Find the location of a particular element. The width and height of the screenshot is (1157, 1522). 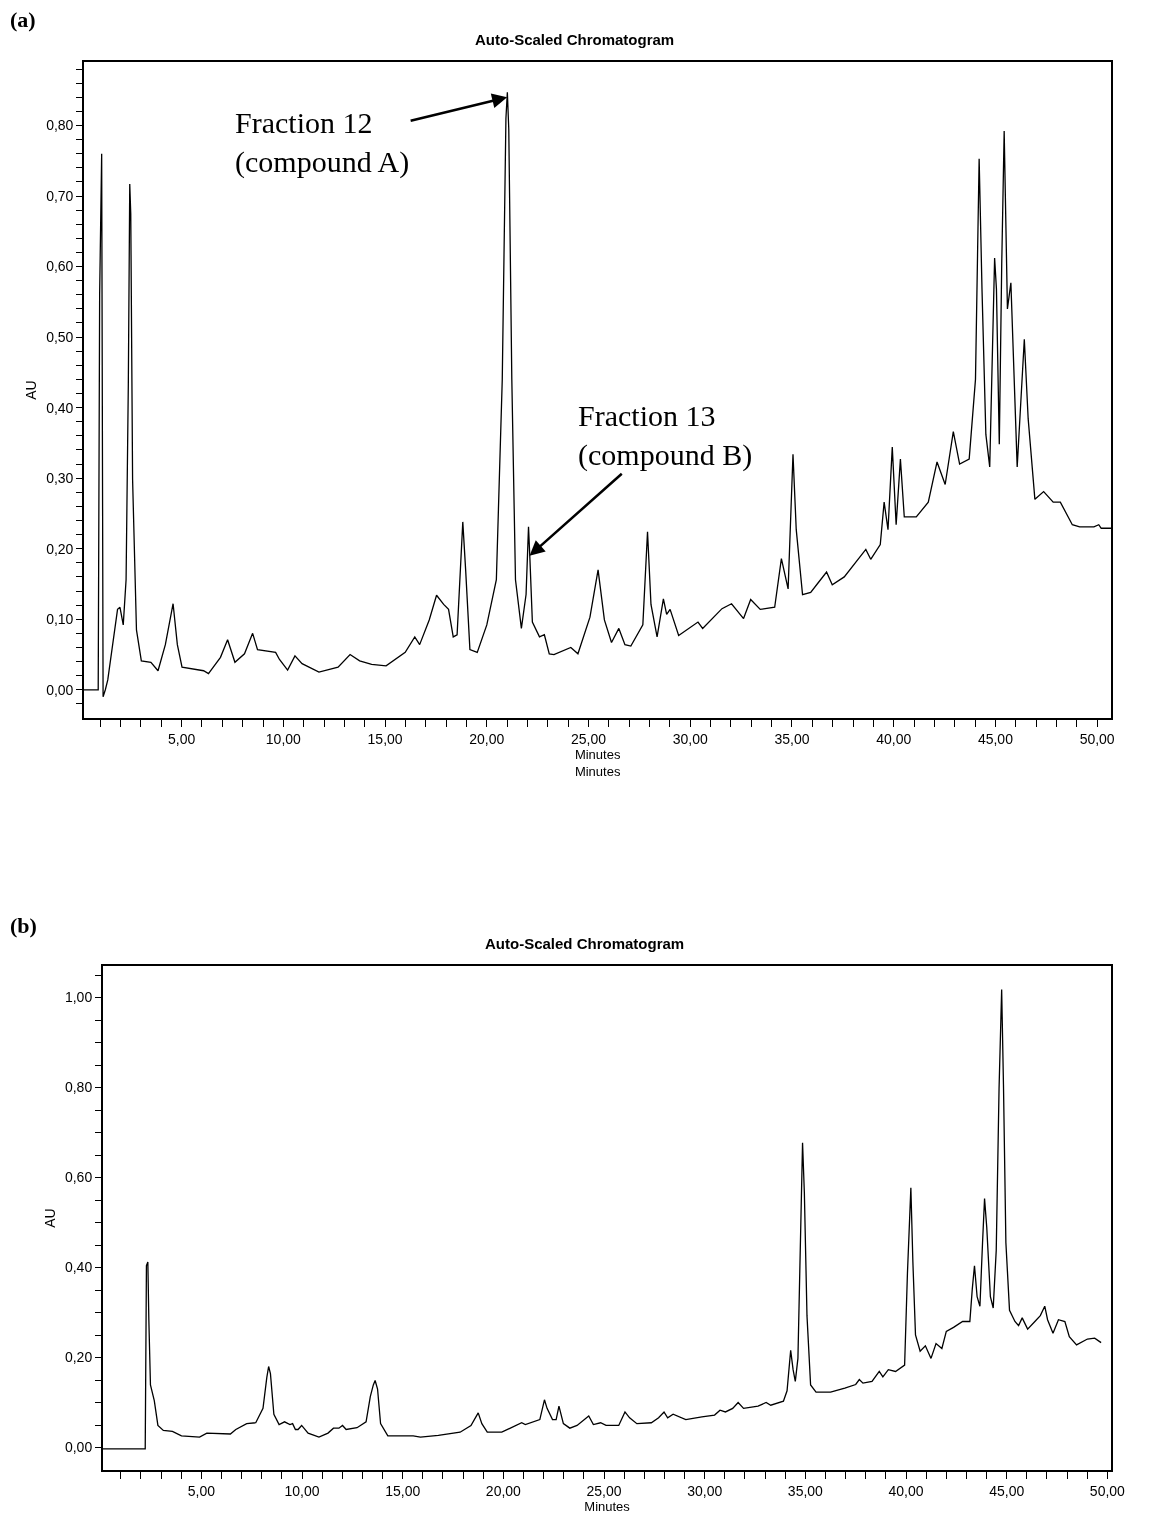

y-tick-label: 0,70 is located at coordinates (60, 195).